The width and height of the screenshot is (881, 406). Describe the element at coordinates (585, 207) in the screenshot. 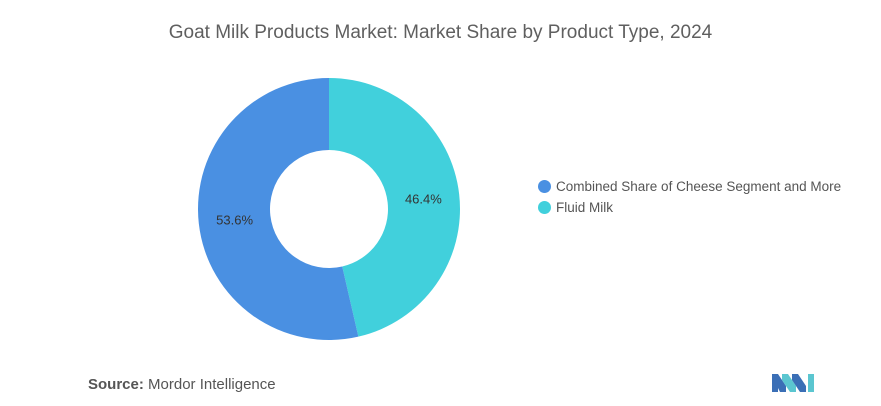

I see `legend-label-fluid-milk: Fluid Milk` at that location.